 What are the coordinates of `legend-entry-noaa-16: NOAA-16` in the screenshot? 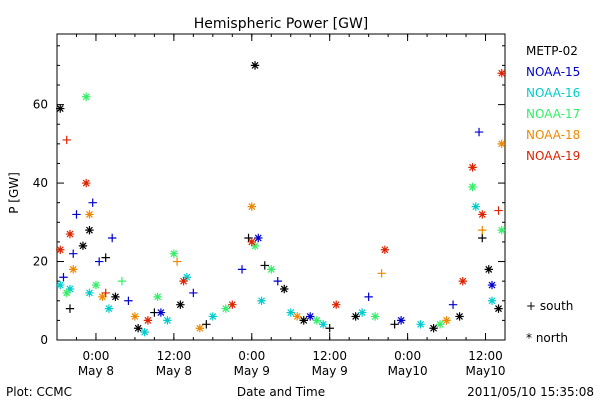 It's located at (553, 93).